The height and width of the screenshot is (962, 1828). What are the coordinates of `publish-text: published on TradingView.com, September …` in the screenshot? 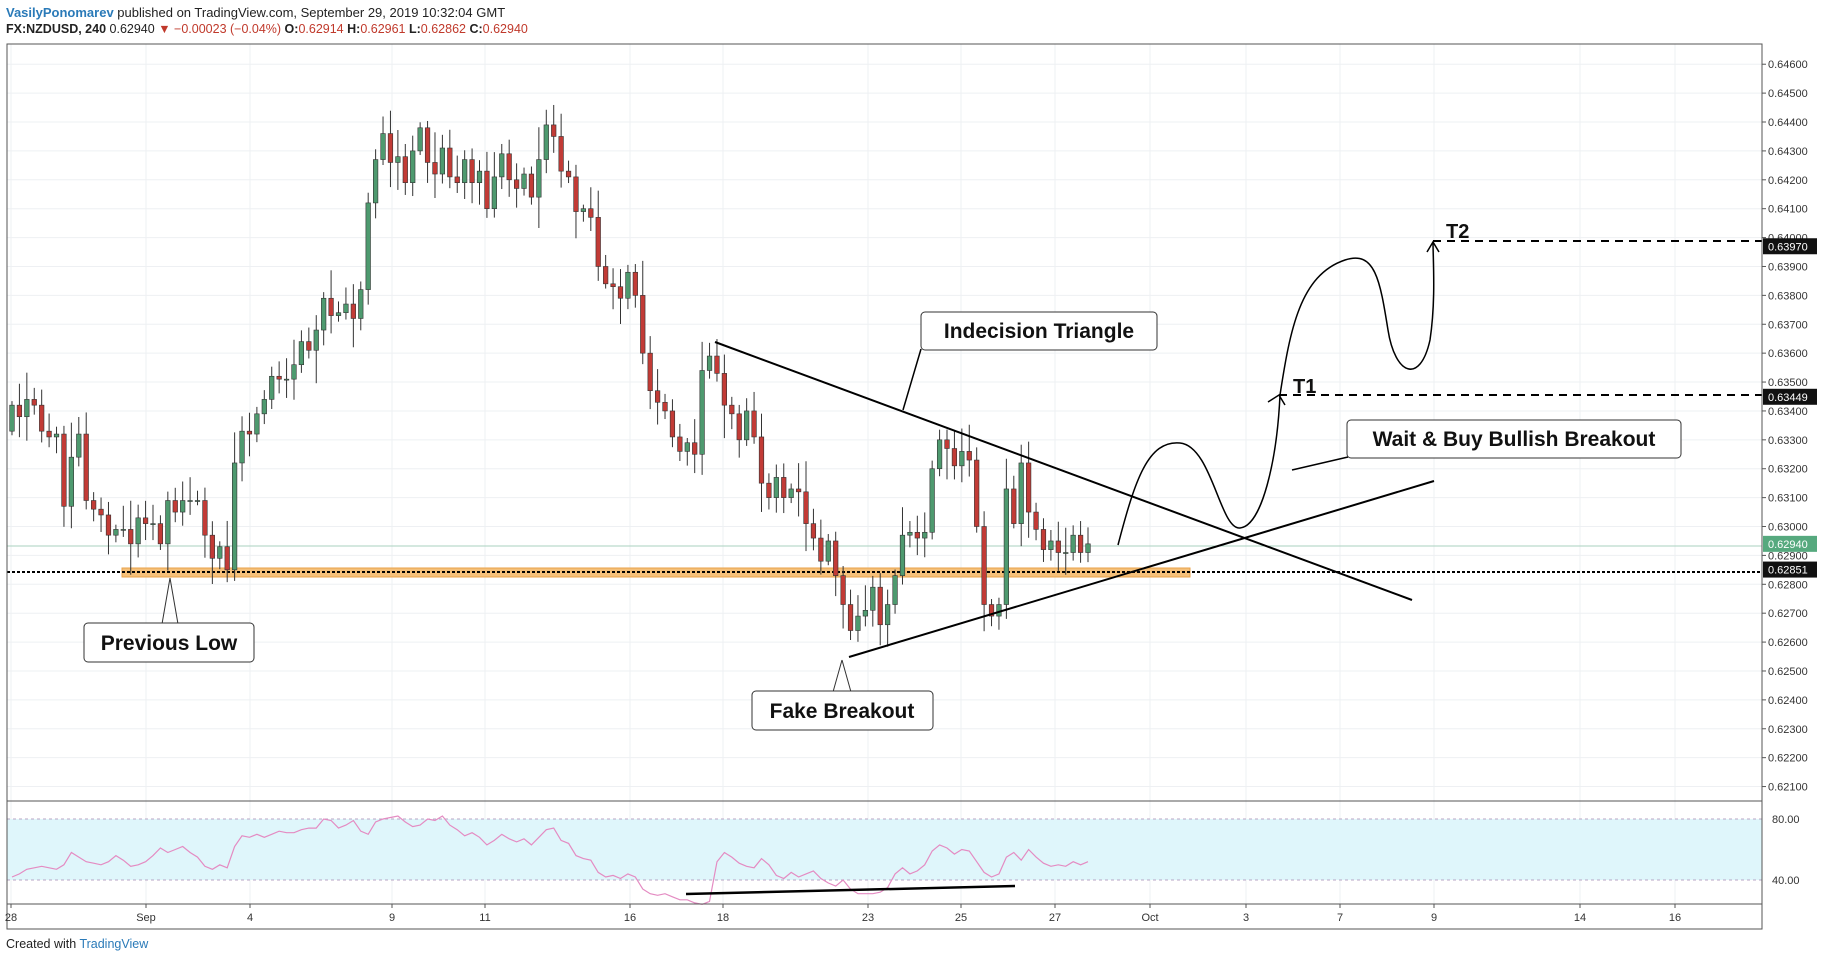 It's located at (311, 12).